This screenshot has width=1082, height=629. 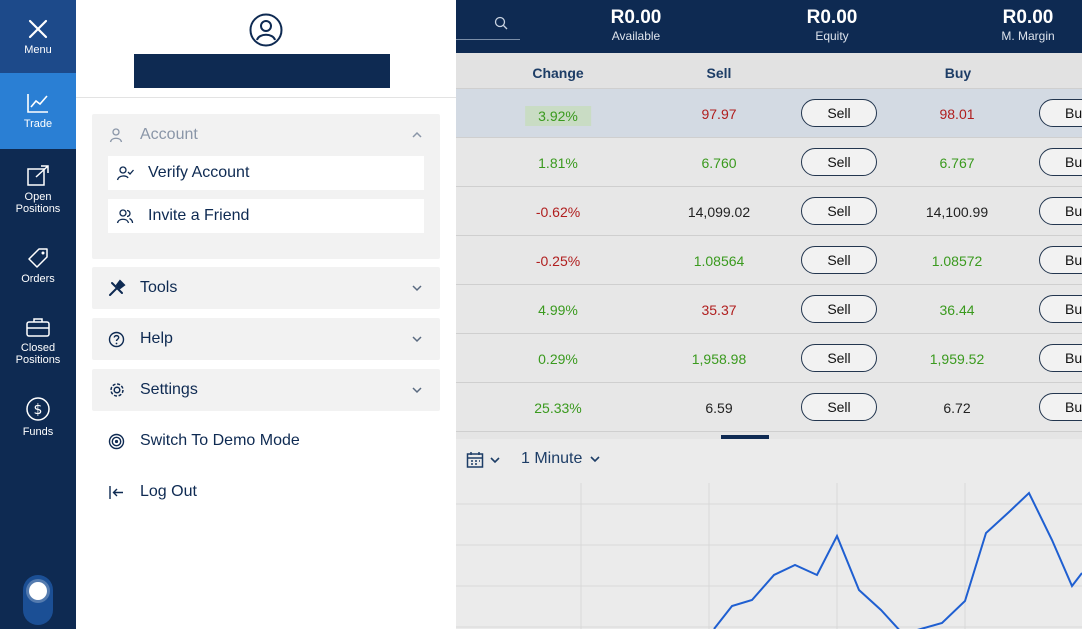 I want to click on dollar-circle-icon: $, so click(x=38, y=409).